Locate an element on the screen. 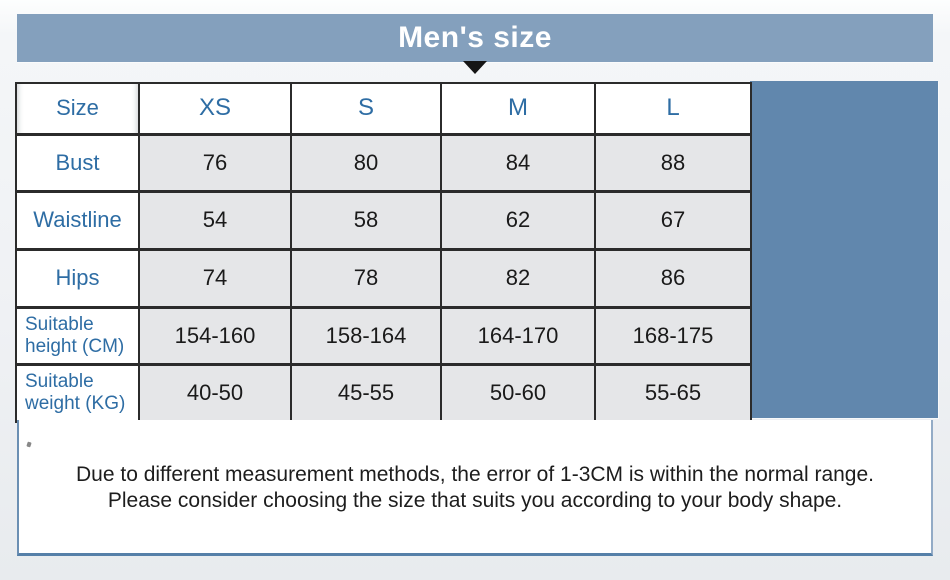 This screenshot has width=950, height=580. row-label-suitable-height: Suitable height (CM) is located at coordinates (77, 336).